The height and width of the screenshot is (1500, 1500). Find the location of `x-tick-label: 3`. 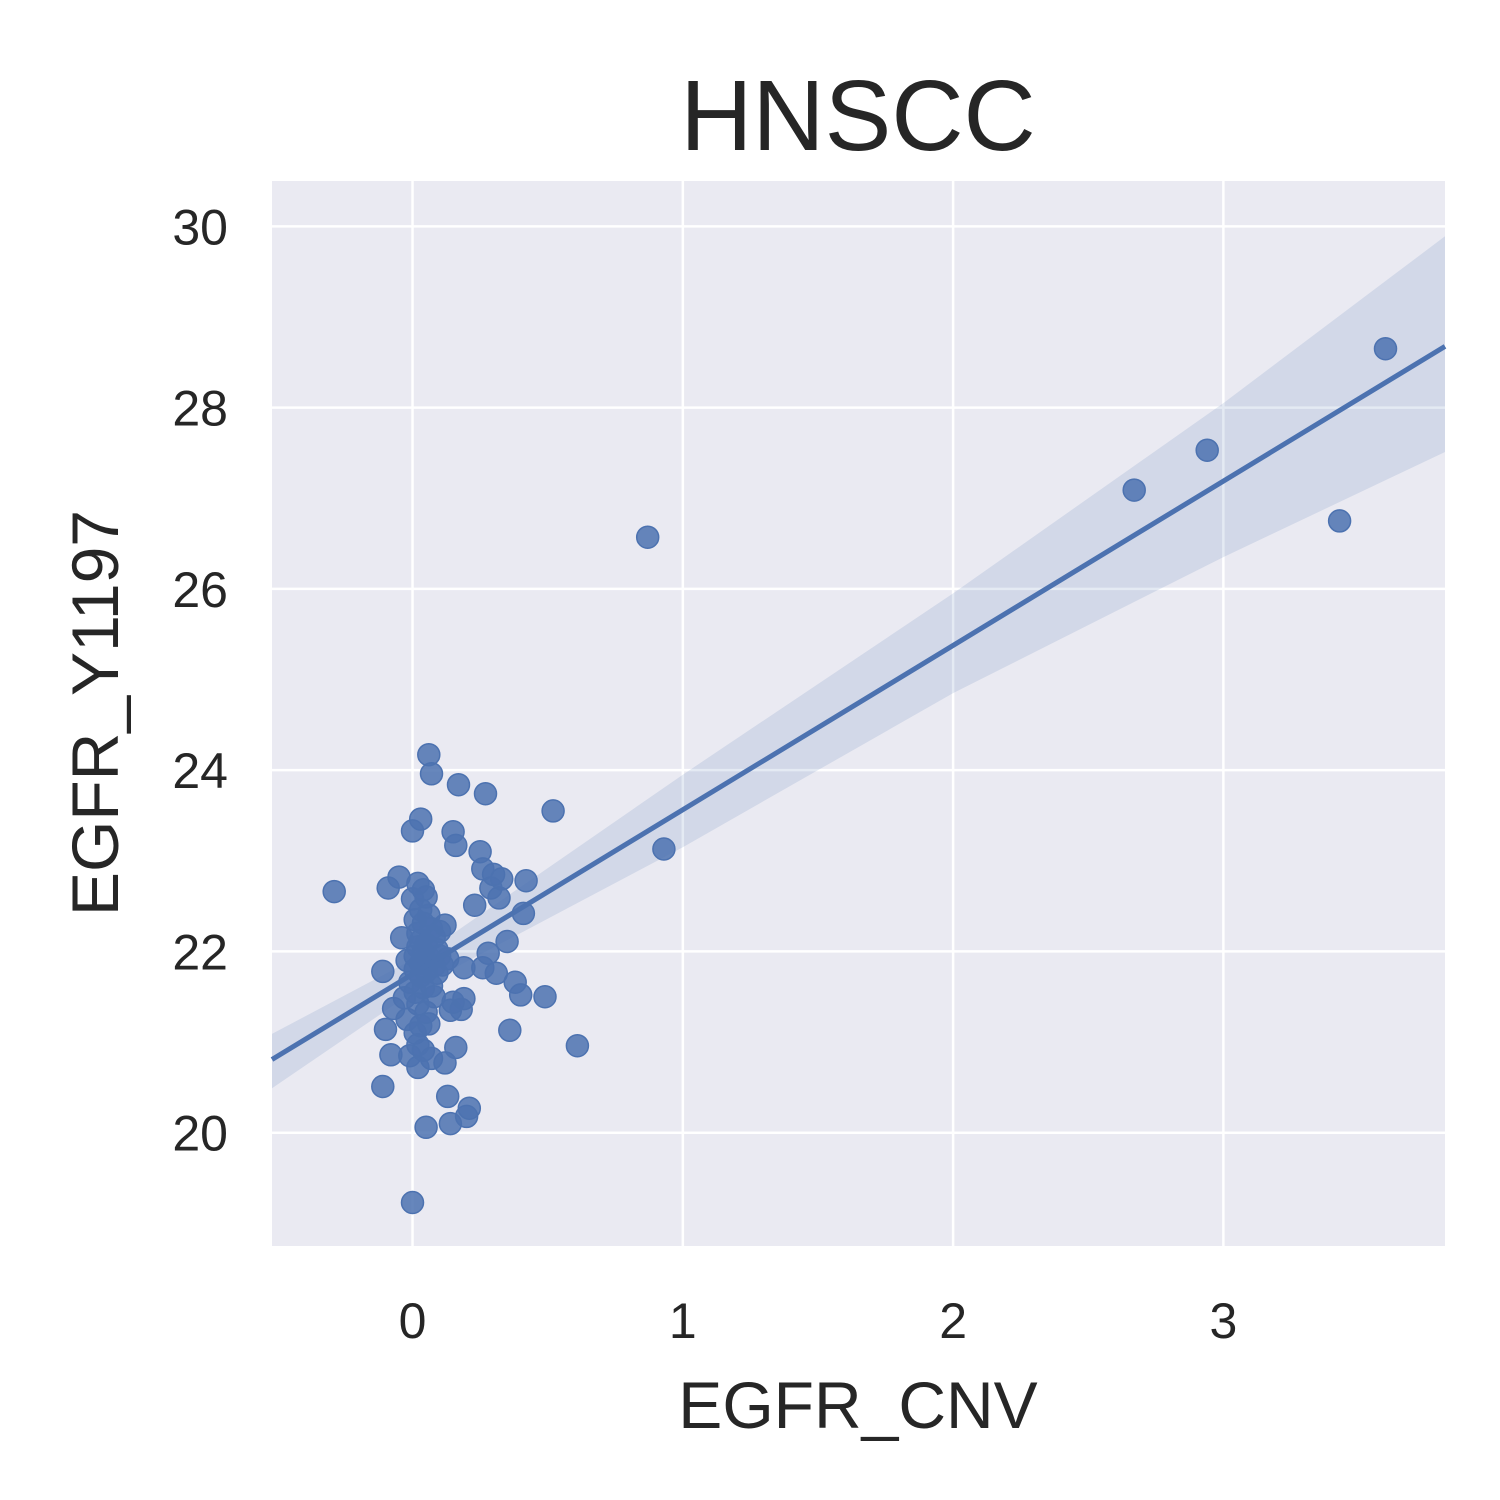

x-tick-label: 3 is located at coordinates (1223, 1321).